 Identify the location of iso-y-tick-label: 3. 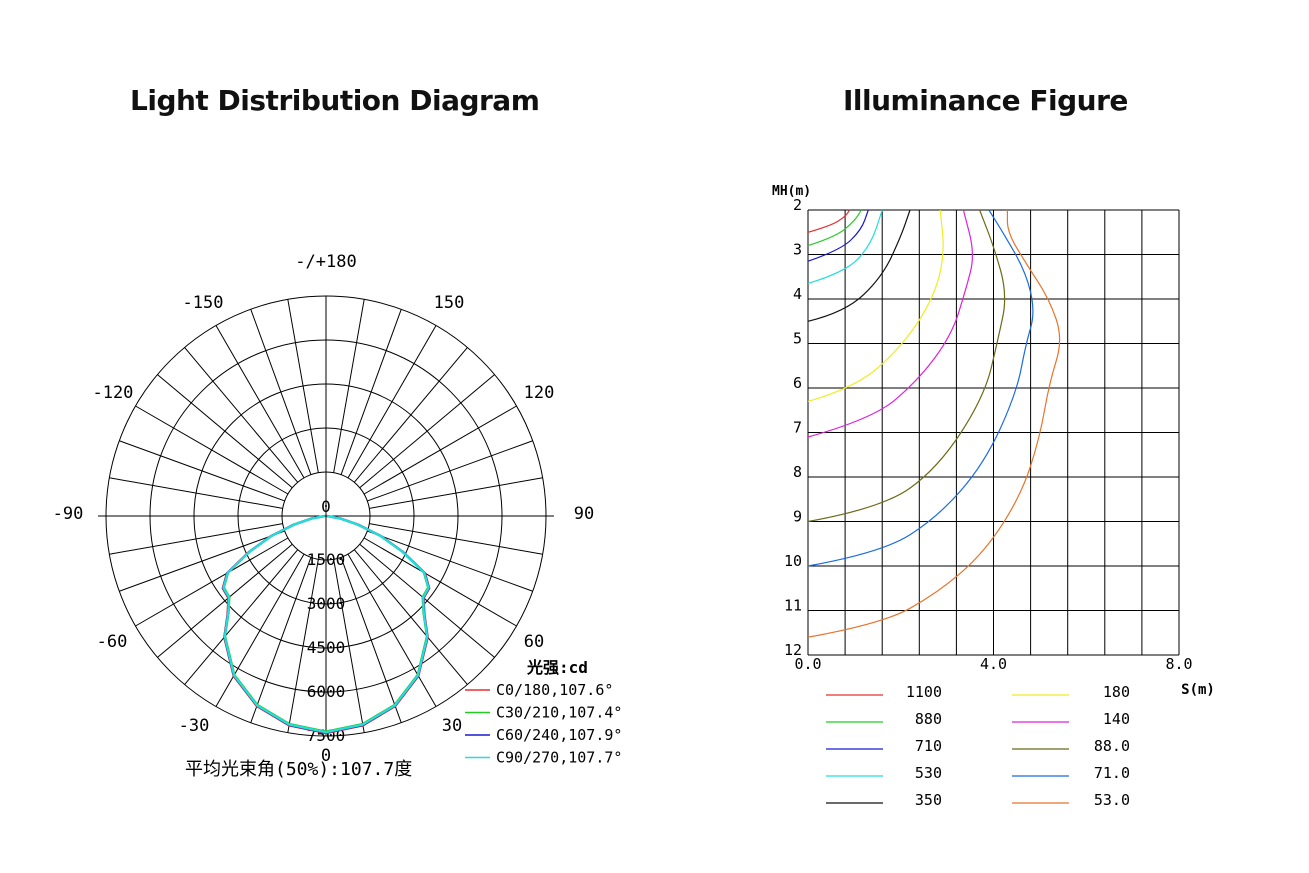
(797, 250).